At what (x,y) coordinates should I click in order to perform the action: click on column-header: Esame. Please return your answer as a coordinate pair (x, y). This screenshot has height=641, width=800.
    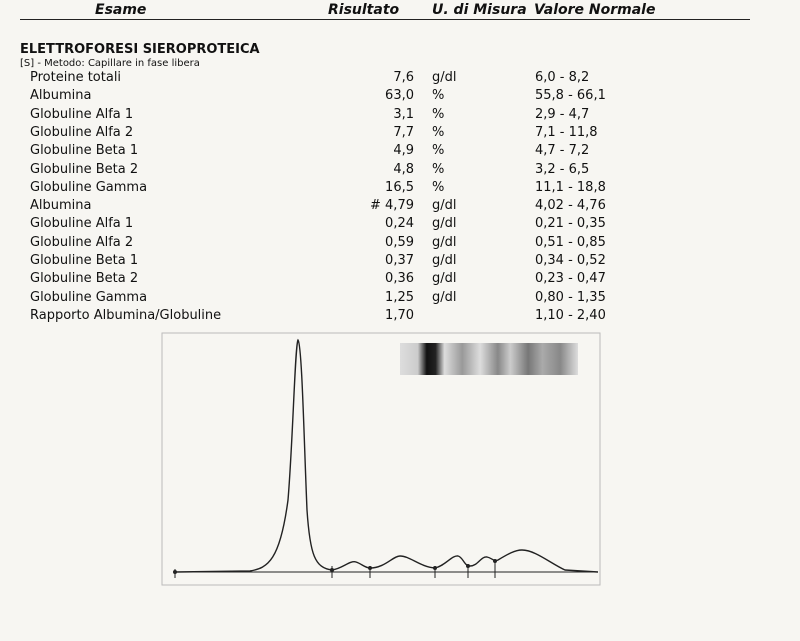
    Looking at the image, I should click on (121, 10).